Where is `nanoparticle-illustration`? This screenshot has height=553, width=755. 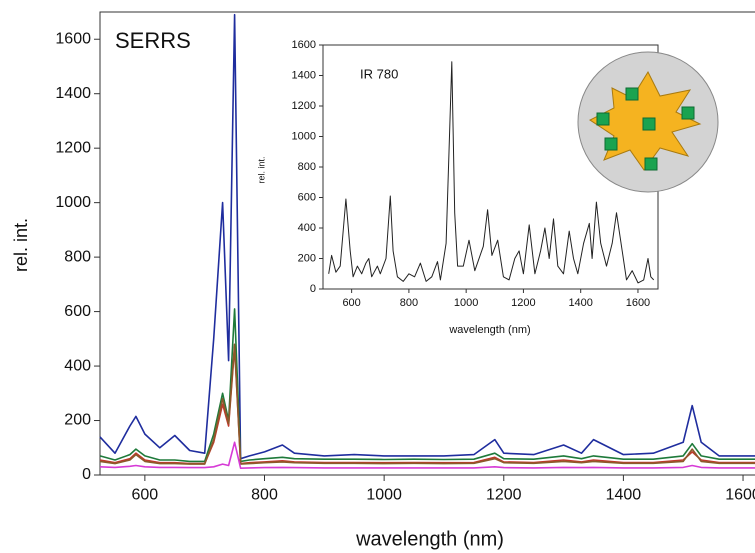
nanoparticle-illustration is located at coordinates (648, 122).